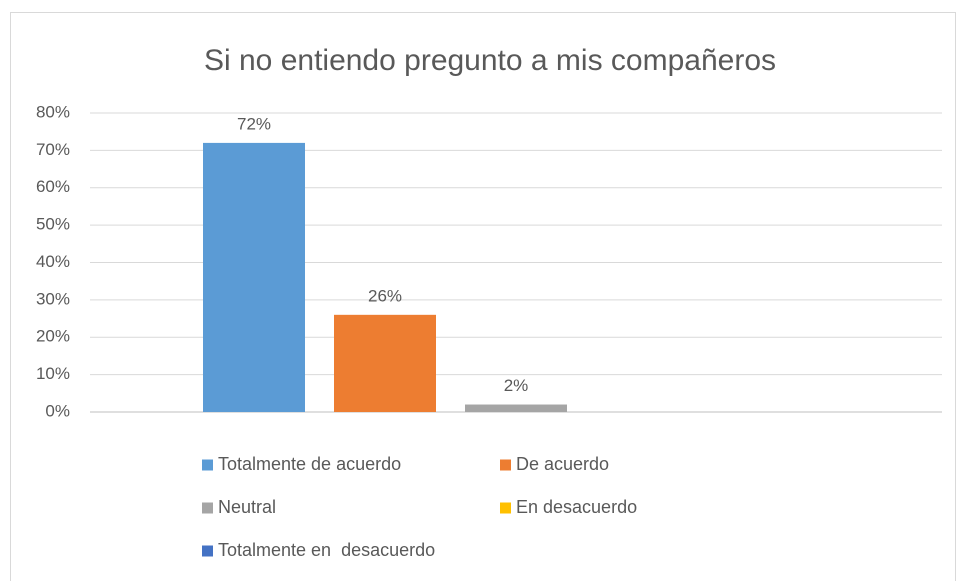 The height and width of the screenshot is (586, 959). I want to click on y-tick-label: 40%, so click(53, 261).